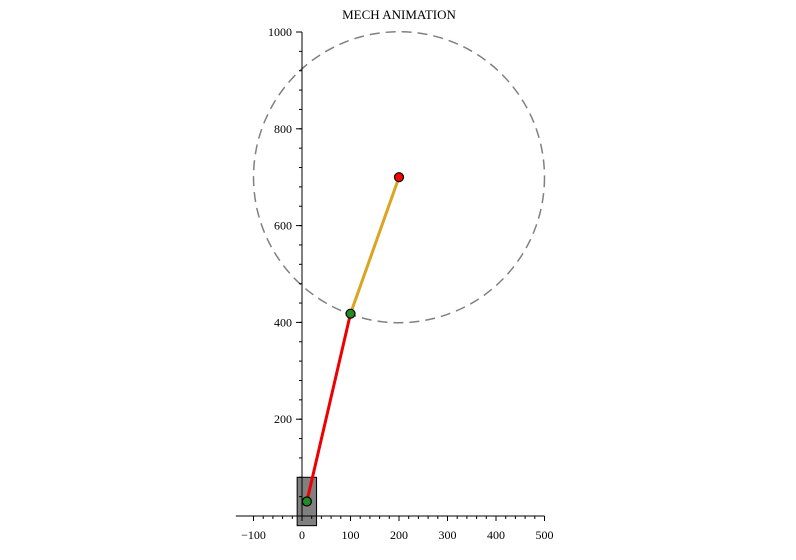 The width and height of the screenshot is (796, 560). Describe the element at coordinates (399, 535) in the screenshot. I see `x-tick-label: 200` at that location.